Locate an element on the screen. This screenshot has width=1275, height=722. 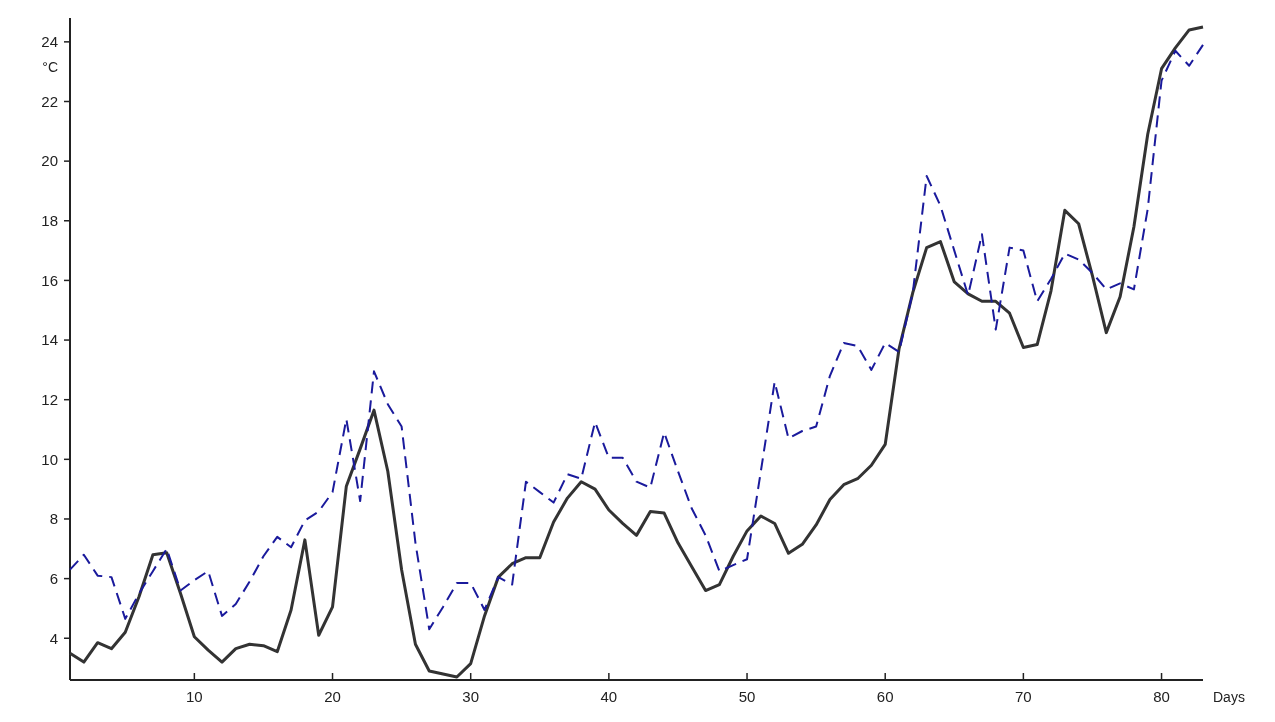
y-tick-label: 12 is located at coordinates (49, 399).